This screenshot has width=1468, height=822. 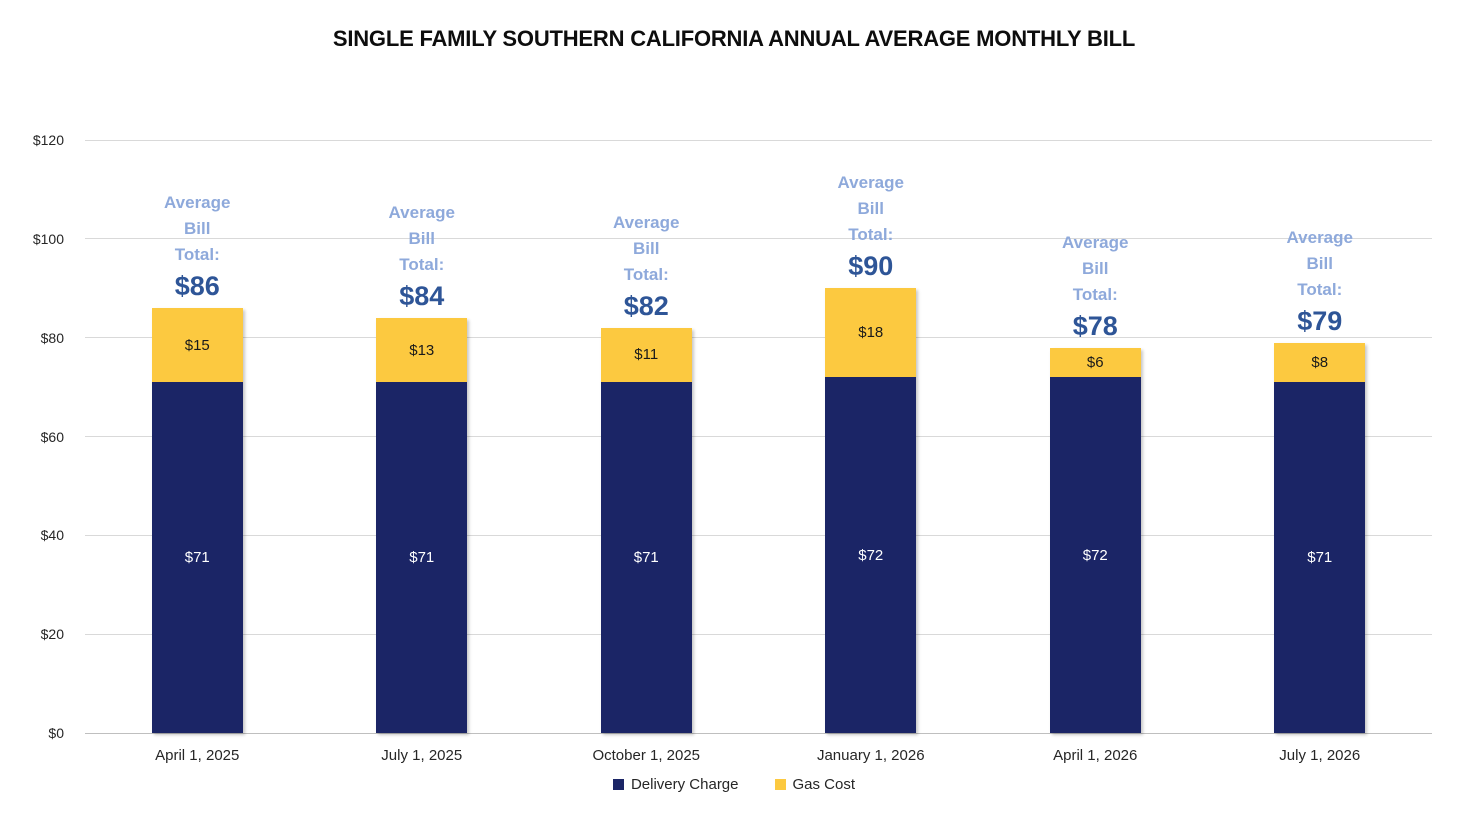 What do you see at coordinates (871, 266) in the screenshot?
I see `annotation-total-value: $90` at bounding box center [871, 266].